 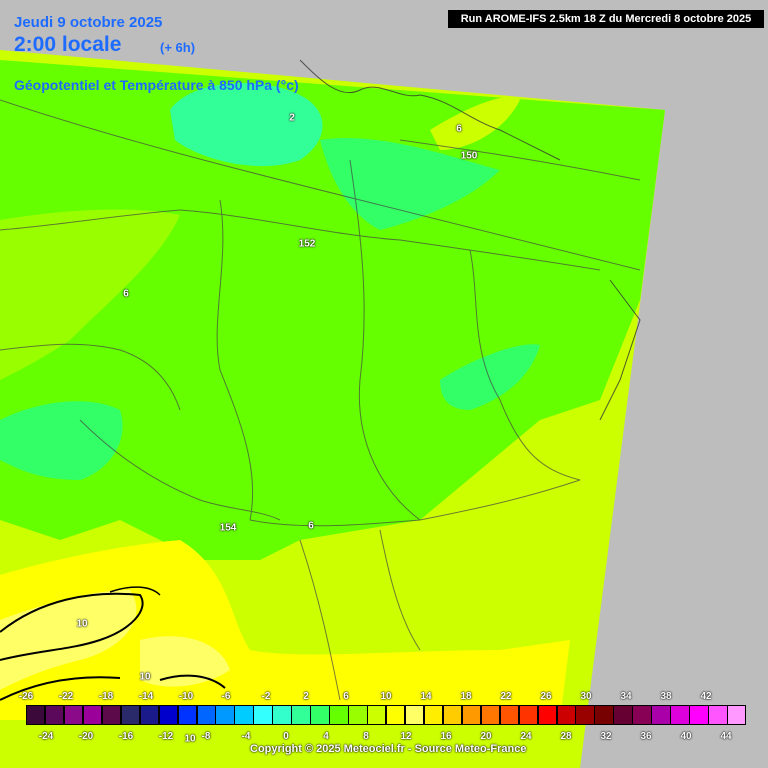 What do you see at coordinates (66, 696) in the screenshot?
I see `legend-tick-label: -22` at bounding box center [66, 696].